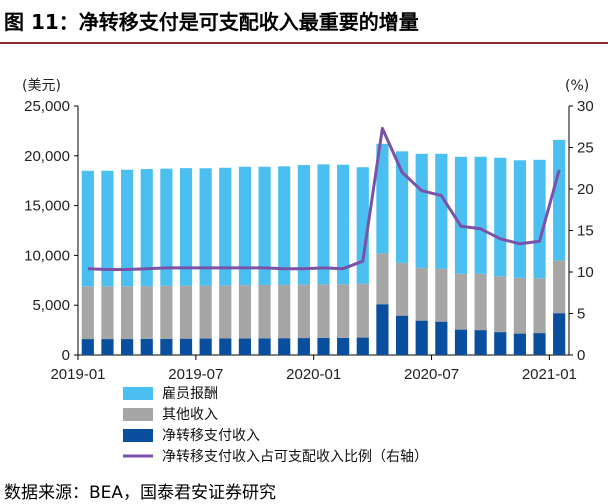 The width and height of the screenshot is (608, 504). Describe the element at coordinates (77, 374) in the screenshot. I see `x-tick-label: 2019-01` at that location.